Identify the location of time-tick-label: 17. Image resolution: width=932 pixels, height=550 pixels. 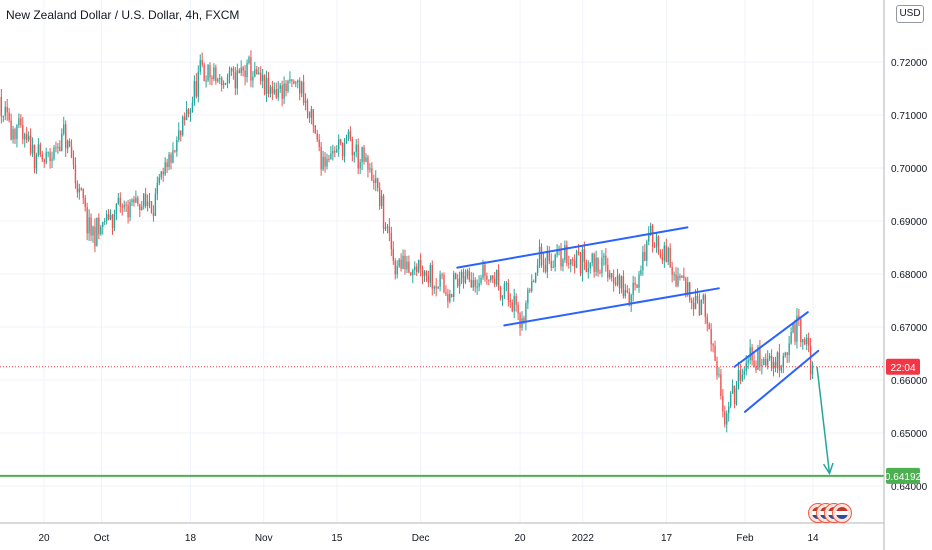
(667, 538).